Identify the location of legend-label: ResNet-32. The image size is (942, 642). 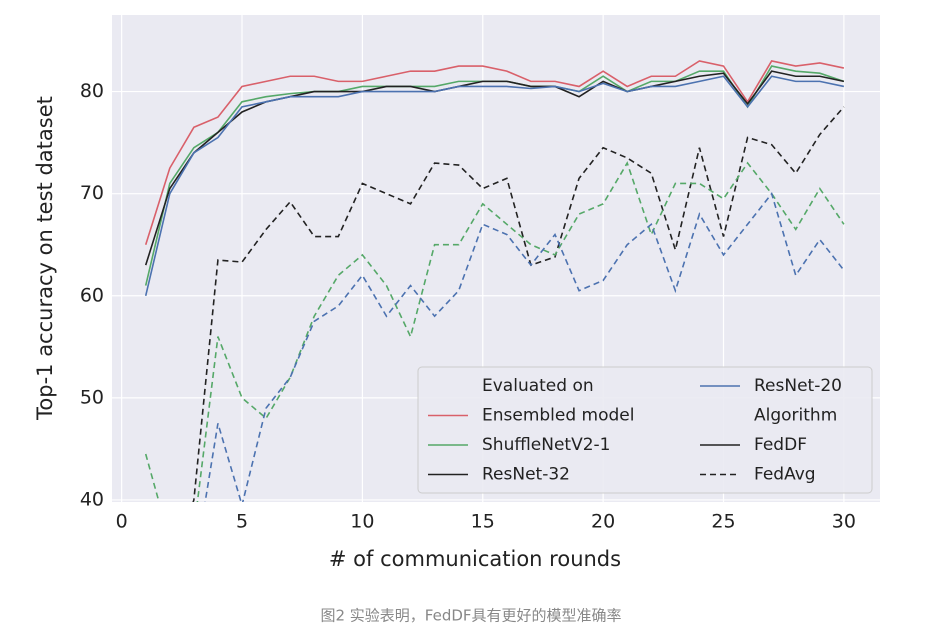
(526, 475).